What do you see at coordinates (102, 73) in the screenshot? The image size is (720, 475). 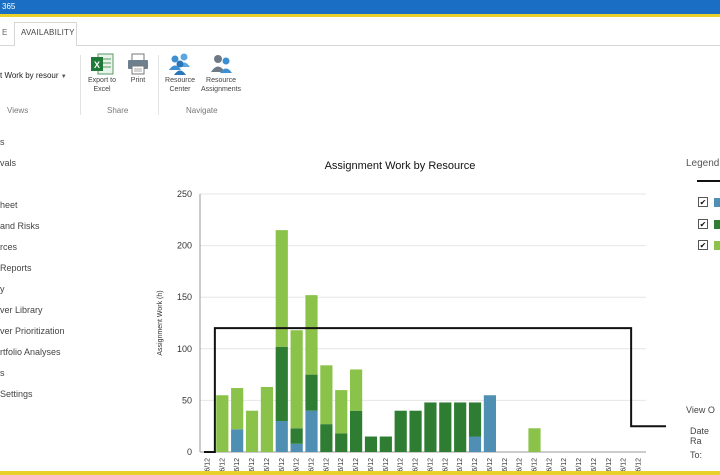 I see `export-to-excel-button: X Export to Excel` at bounding box center [102, 73].